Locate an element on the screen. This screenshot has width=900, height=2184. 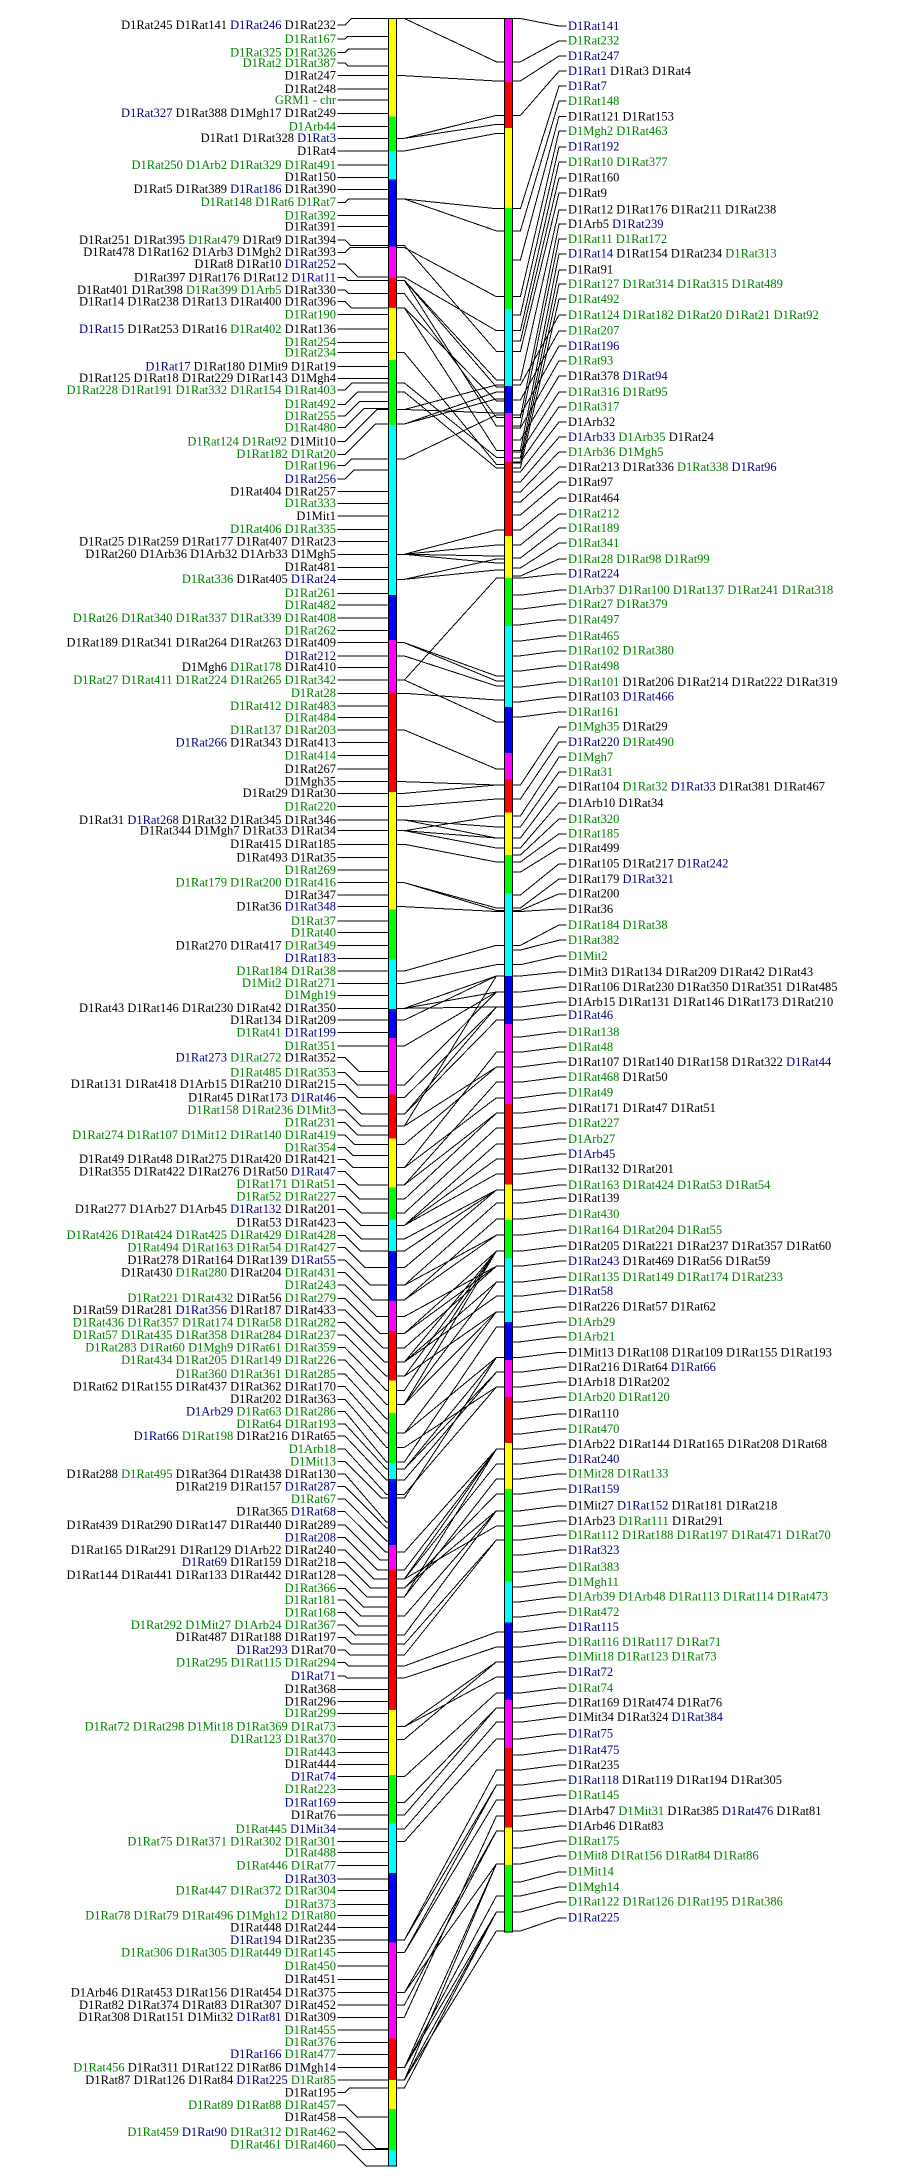
svg-text: D1Rat52 D1Rat227 is located at coordinates (286, 1197).